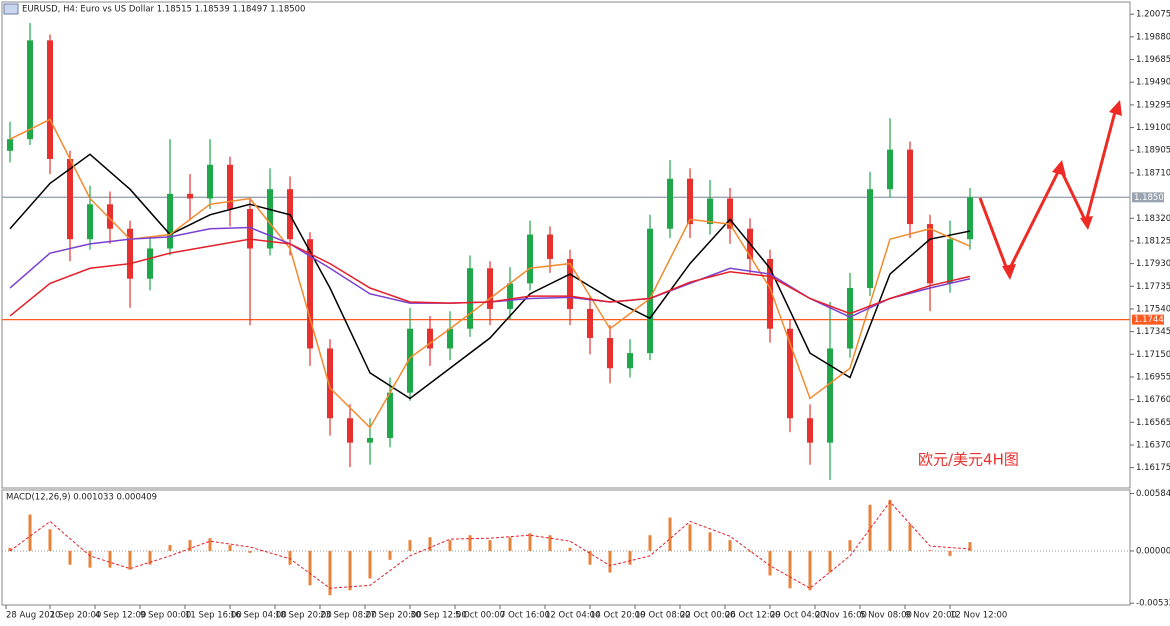 The height and width of the screenshot is (626, 1170). What do you see at coordinates (165, 616) in the screenshot?
I see `x-tick-label: 9 Sep 00:00` at bounding box center [165, 616].